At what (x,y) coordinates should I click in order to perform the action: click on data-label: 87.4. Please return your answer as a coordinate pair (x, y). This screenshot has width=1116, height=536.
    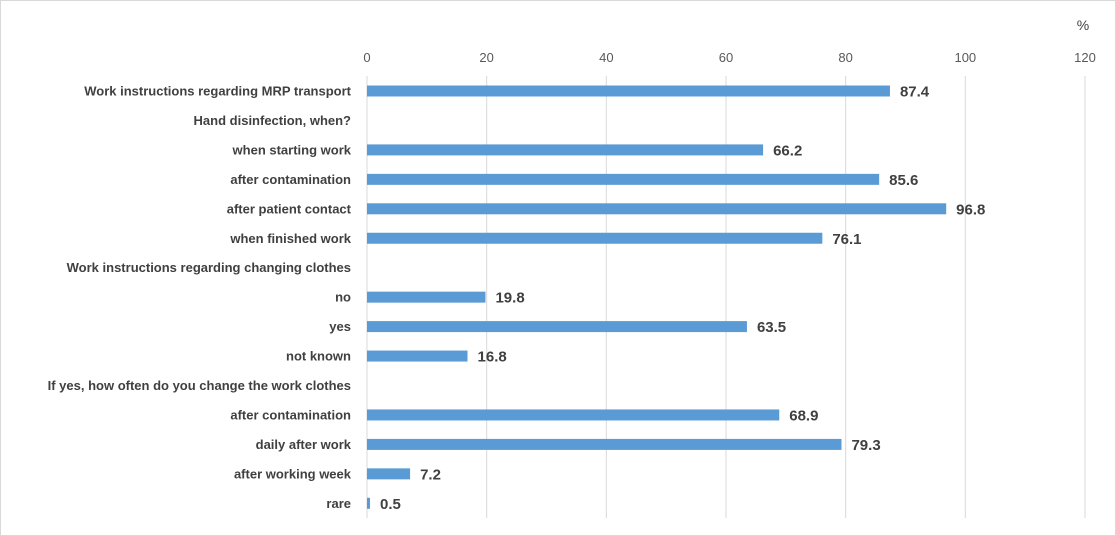
    Looking at the image, I should click on (915, 92).